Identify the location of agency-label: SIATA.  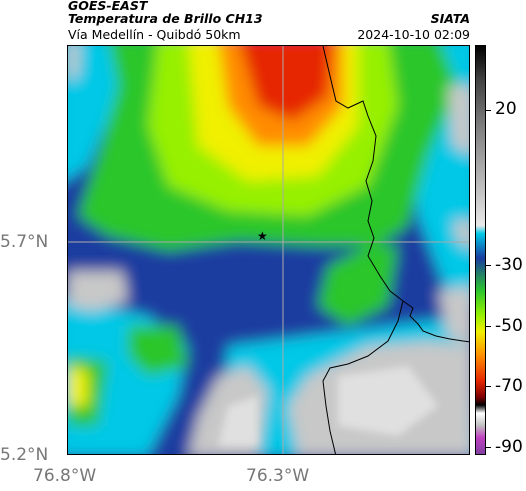
(450, 18).